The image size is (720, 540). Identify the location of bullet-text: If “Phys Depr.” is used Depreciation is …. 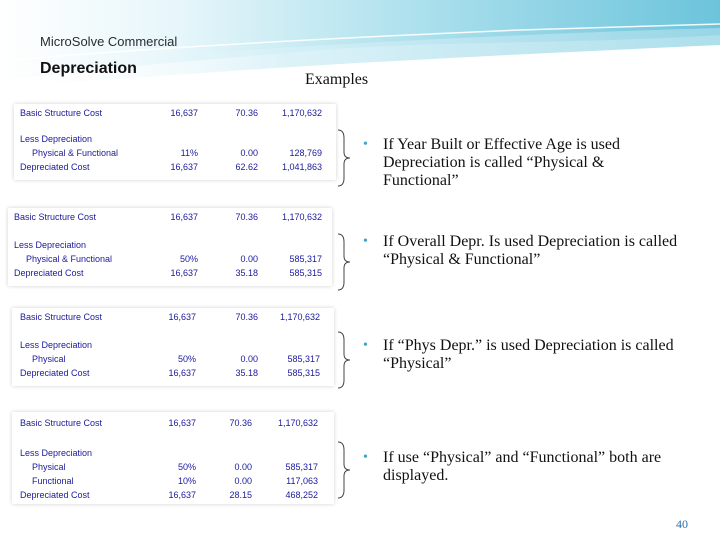
(528, 354).